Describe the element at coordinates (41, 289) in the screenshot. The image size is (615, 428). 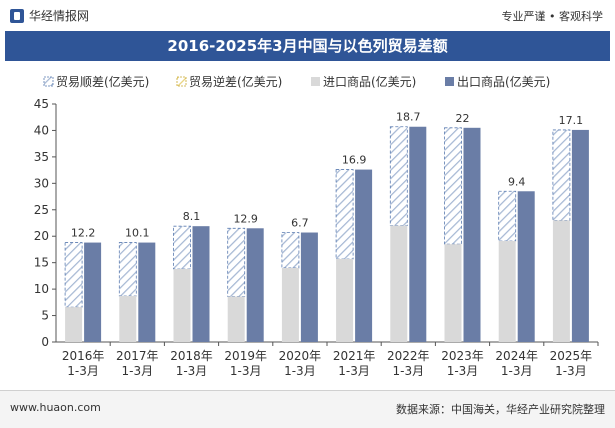
I see `y-tick-label: 10` at that location.